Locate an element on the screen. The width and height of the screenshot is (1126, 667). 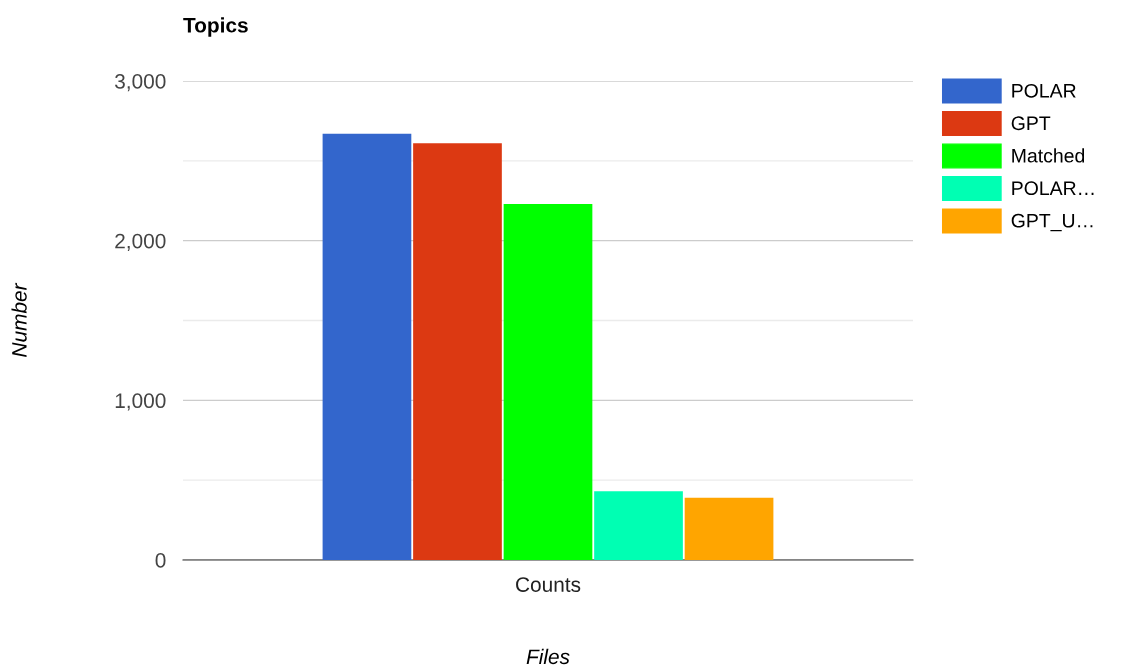
y-tick-label: 3,000 is located at coordinates (140, 83).